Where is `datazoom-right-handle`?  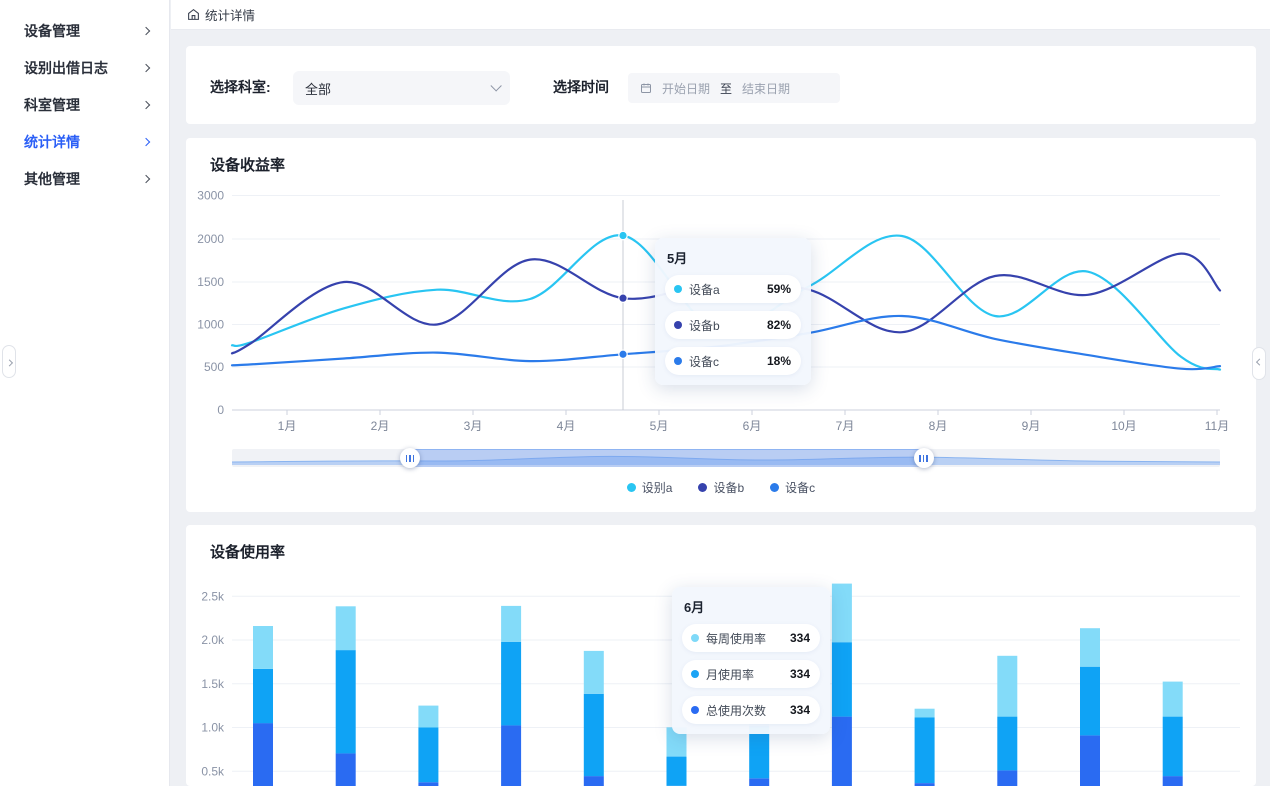 datazoom-right-handle is located at coordinates (923, 458).